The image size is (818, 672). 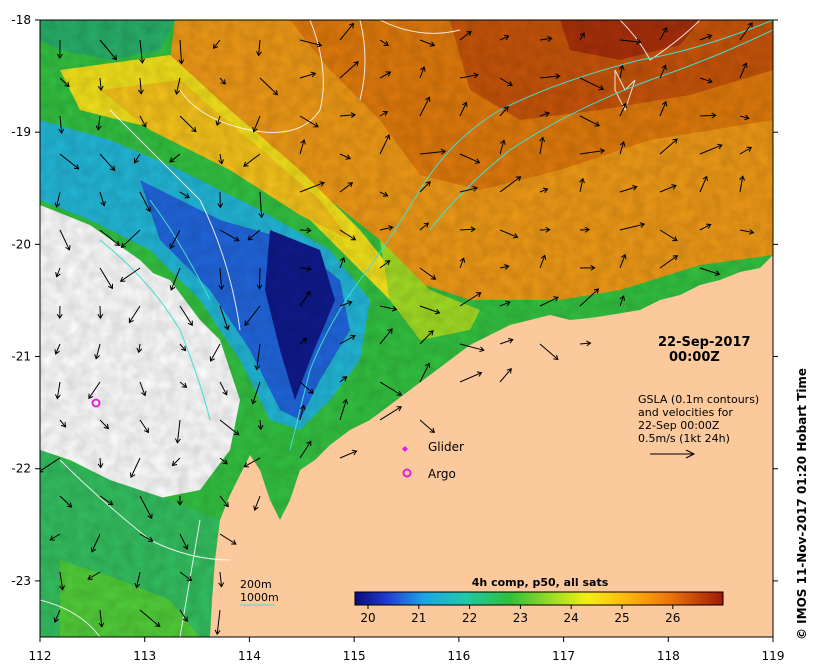 I want to click on date-label: 22-Sep-2017, so click(x=704, y=342).